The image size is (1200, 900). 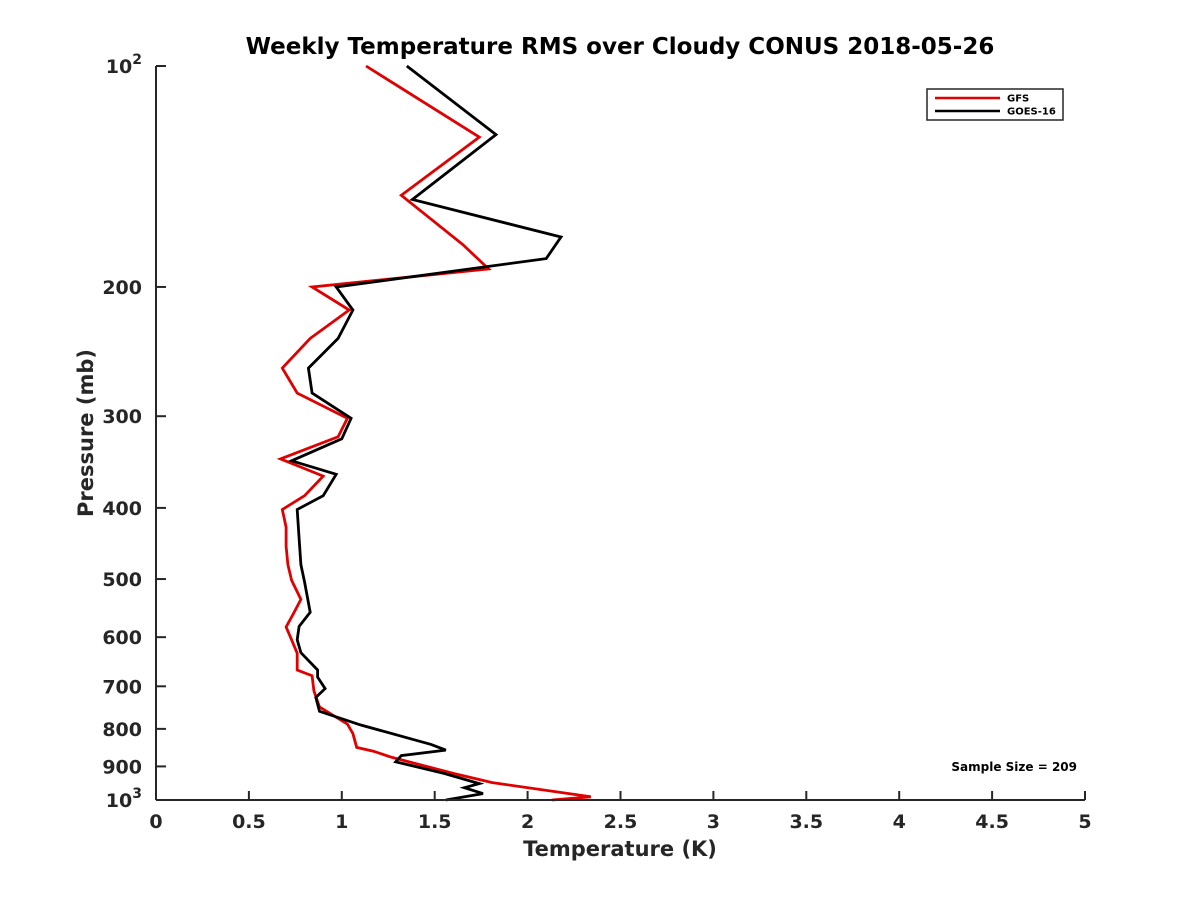 I want to click on y-axis-label: Pressure (mb), so click(x=86, y=433).